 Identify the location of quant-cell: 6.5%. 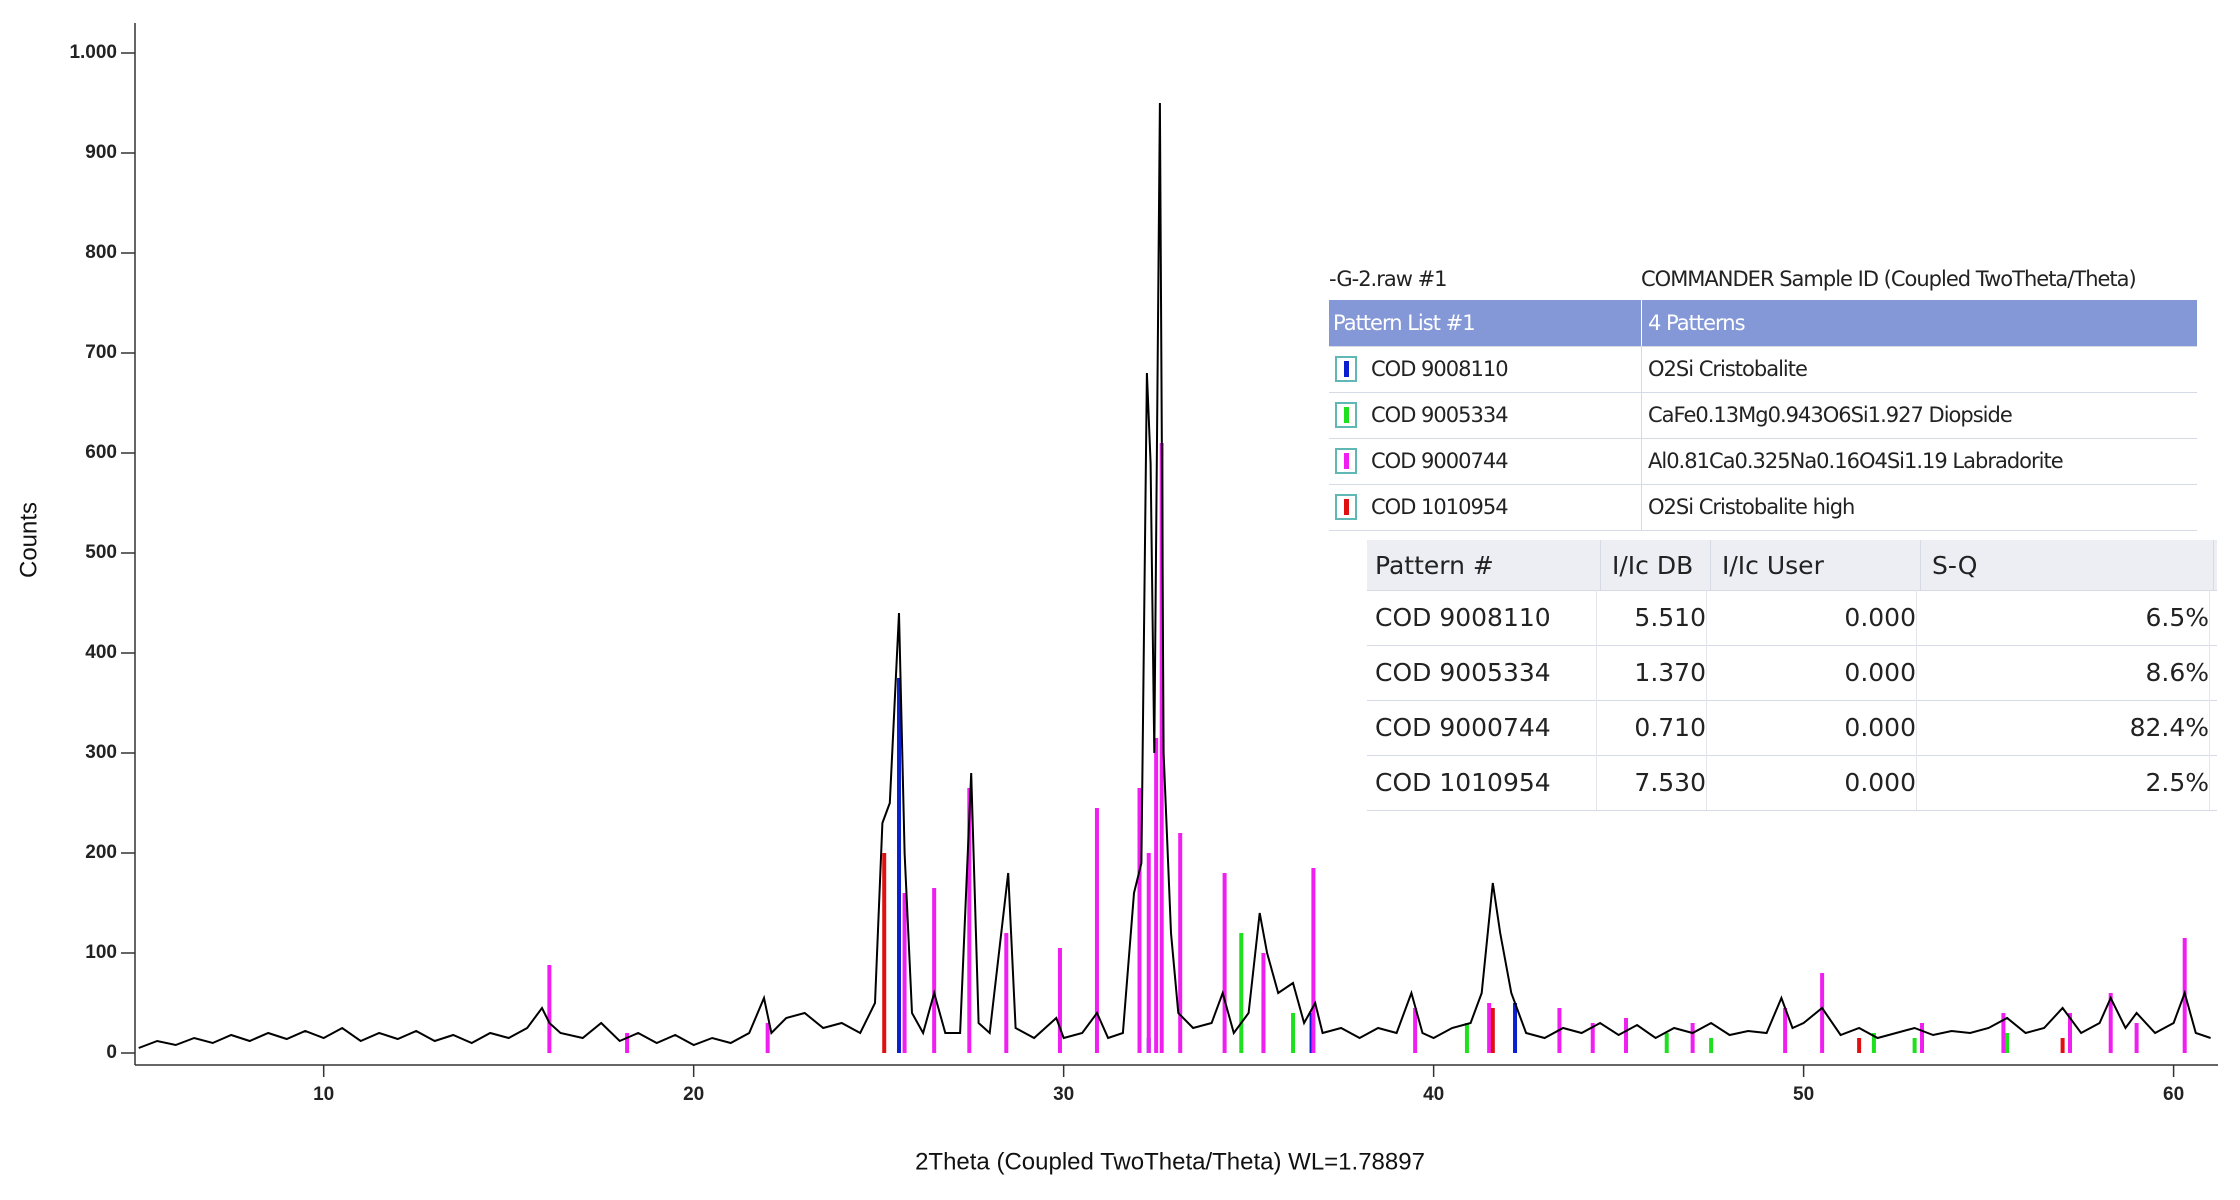
(2067, 617).